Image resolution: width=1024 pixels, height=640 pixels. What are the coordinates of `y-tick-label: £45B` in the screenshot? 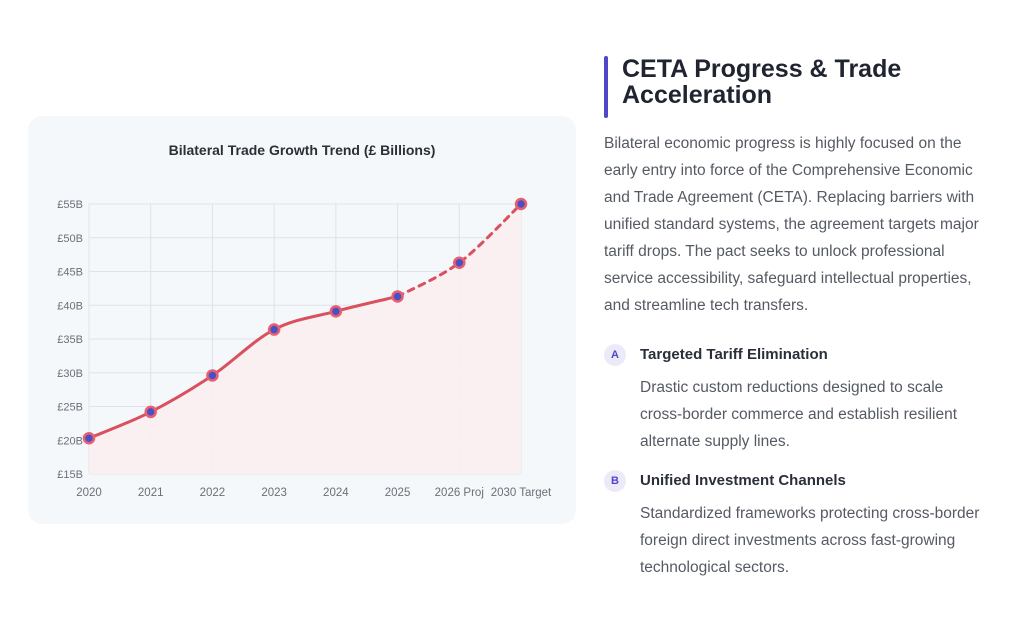 It's located at (70, 273).